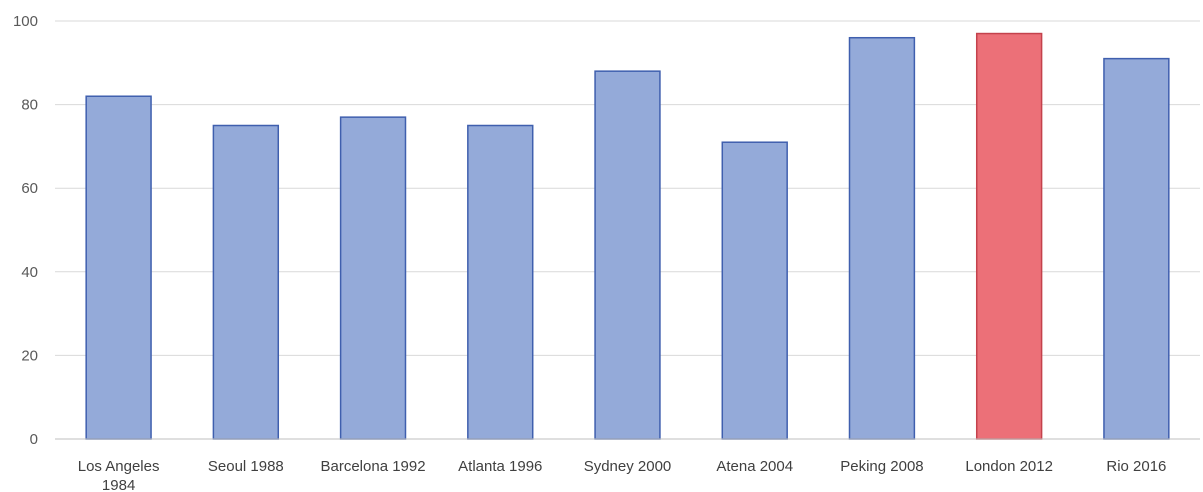 This screenshot has width=1203, height=492. I want to click on bar-highlighted, so click(1009, 236).